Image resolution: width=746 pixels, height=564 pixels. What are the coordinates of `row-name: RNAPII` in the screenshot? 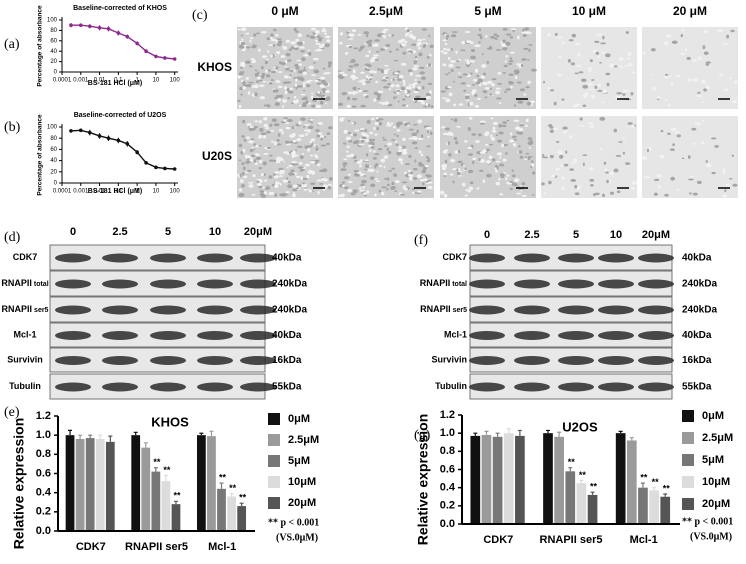 It's located at (435, 309).